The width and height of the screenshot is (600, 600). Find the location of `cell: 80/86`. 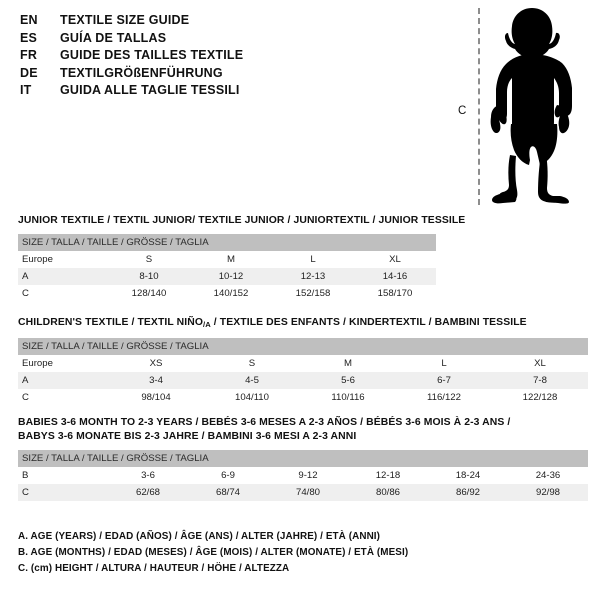

cell: 80/86 is located at coordinates (388, 492).